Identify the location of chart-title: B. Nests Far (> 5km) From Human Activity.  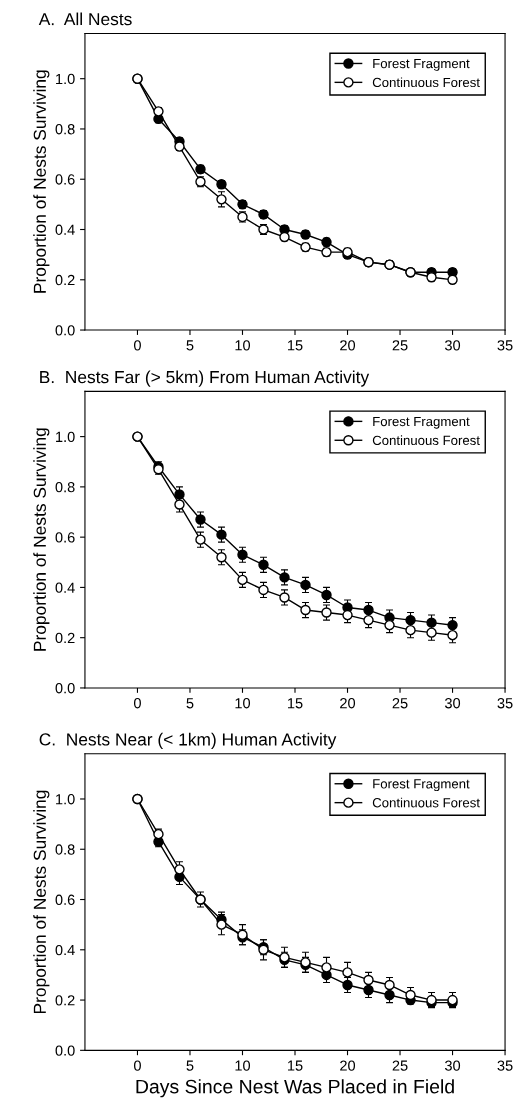
(205, 378).